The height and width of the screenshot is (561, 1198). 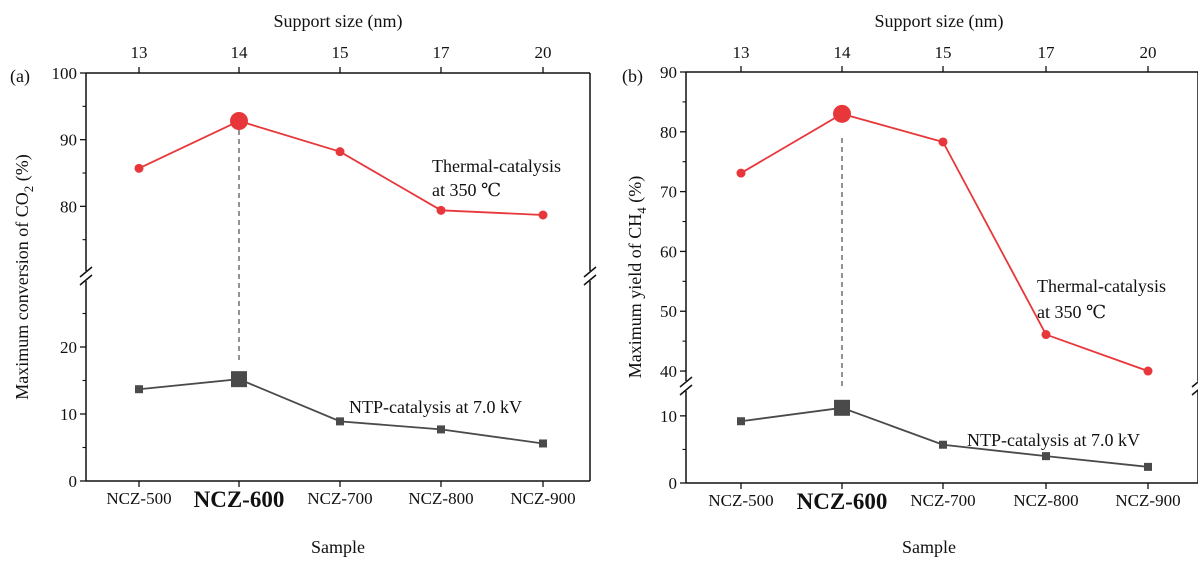 I want to click on y-axis-title-subscript: 4, so click(x=641, y=210).